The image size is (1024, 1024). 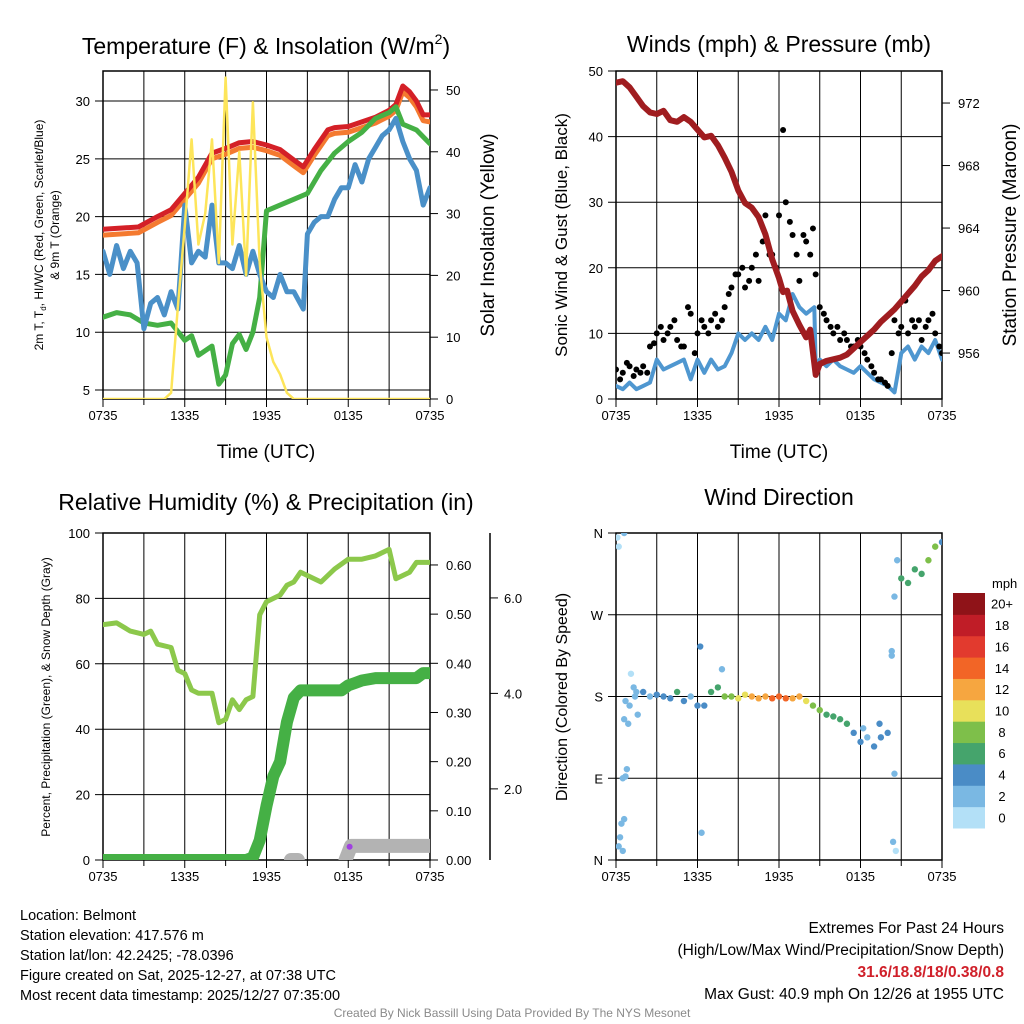 What do you see at coordinates (83, 664) in the screenshot?
I see `y-tick-label: 60` at bounding box center [83, 664].